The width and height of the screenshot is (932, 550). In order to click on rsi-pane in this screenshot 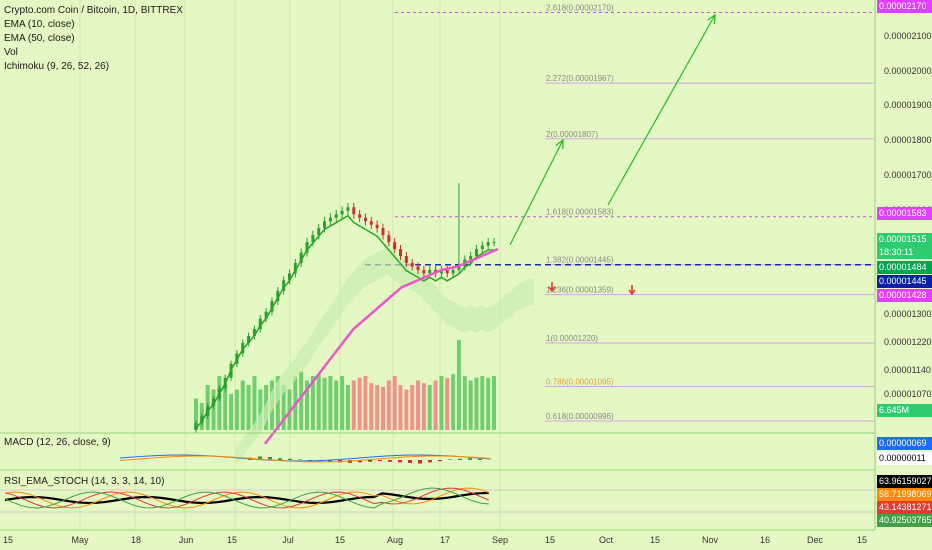, I will do `click(437, 500)`.